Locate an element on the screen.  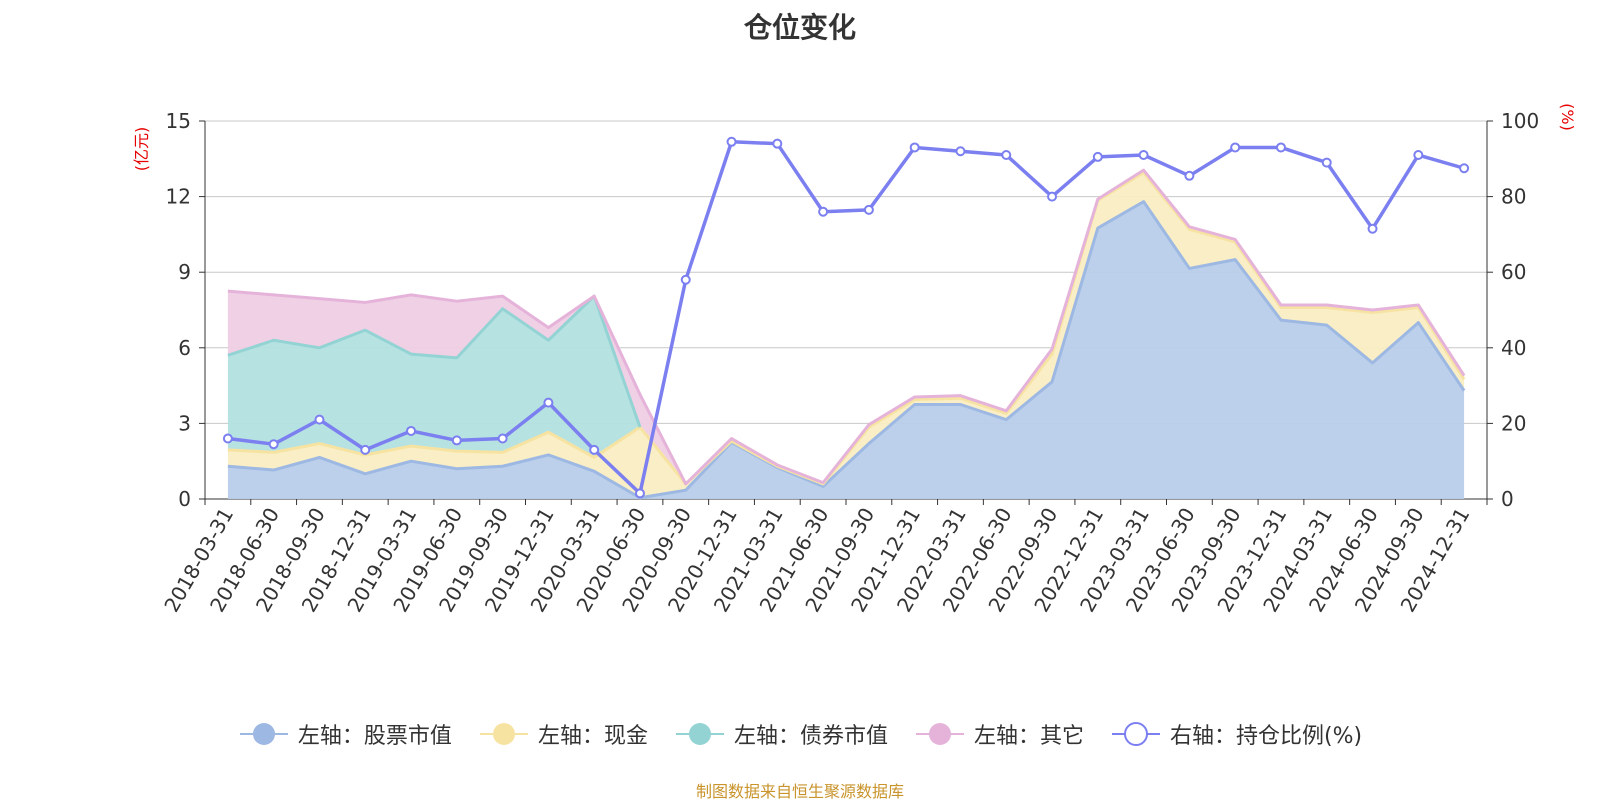
legend-item: 右轴：持仓比例(%) is located at coordinates (1236, 734).